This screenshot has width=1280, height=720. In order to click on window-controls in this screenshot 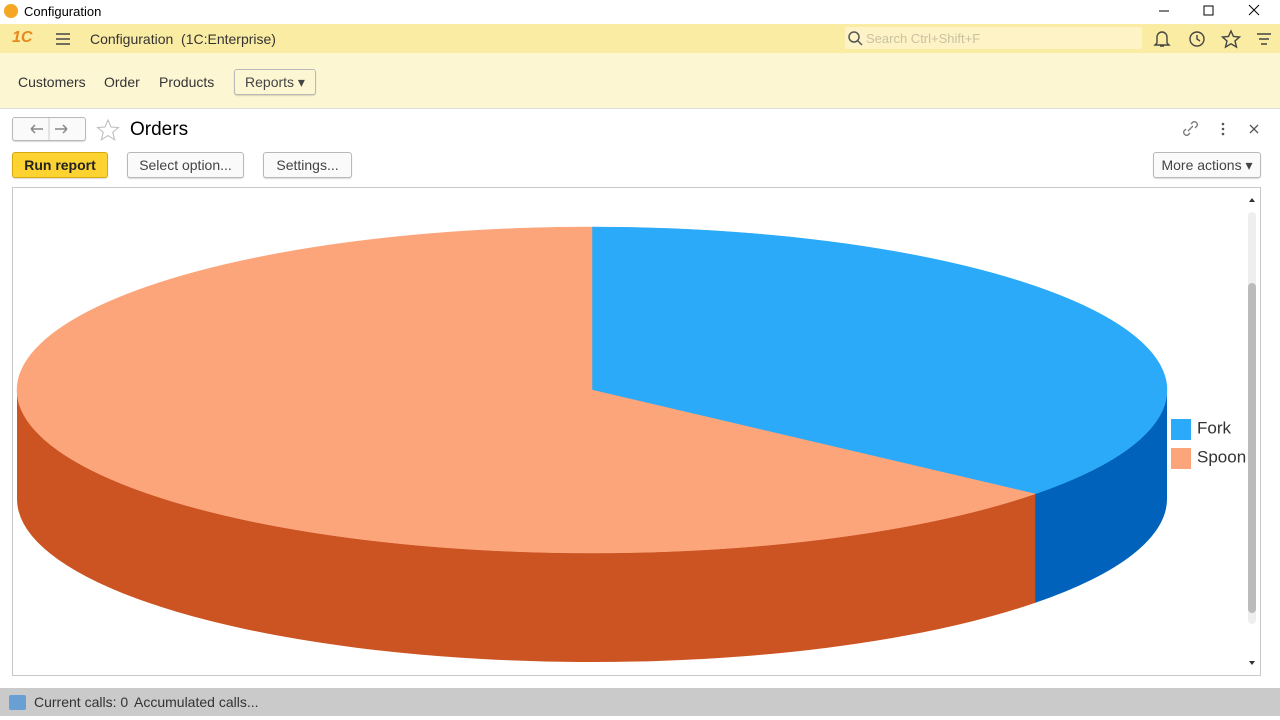, I will do `click(1215, 12)`.